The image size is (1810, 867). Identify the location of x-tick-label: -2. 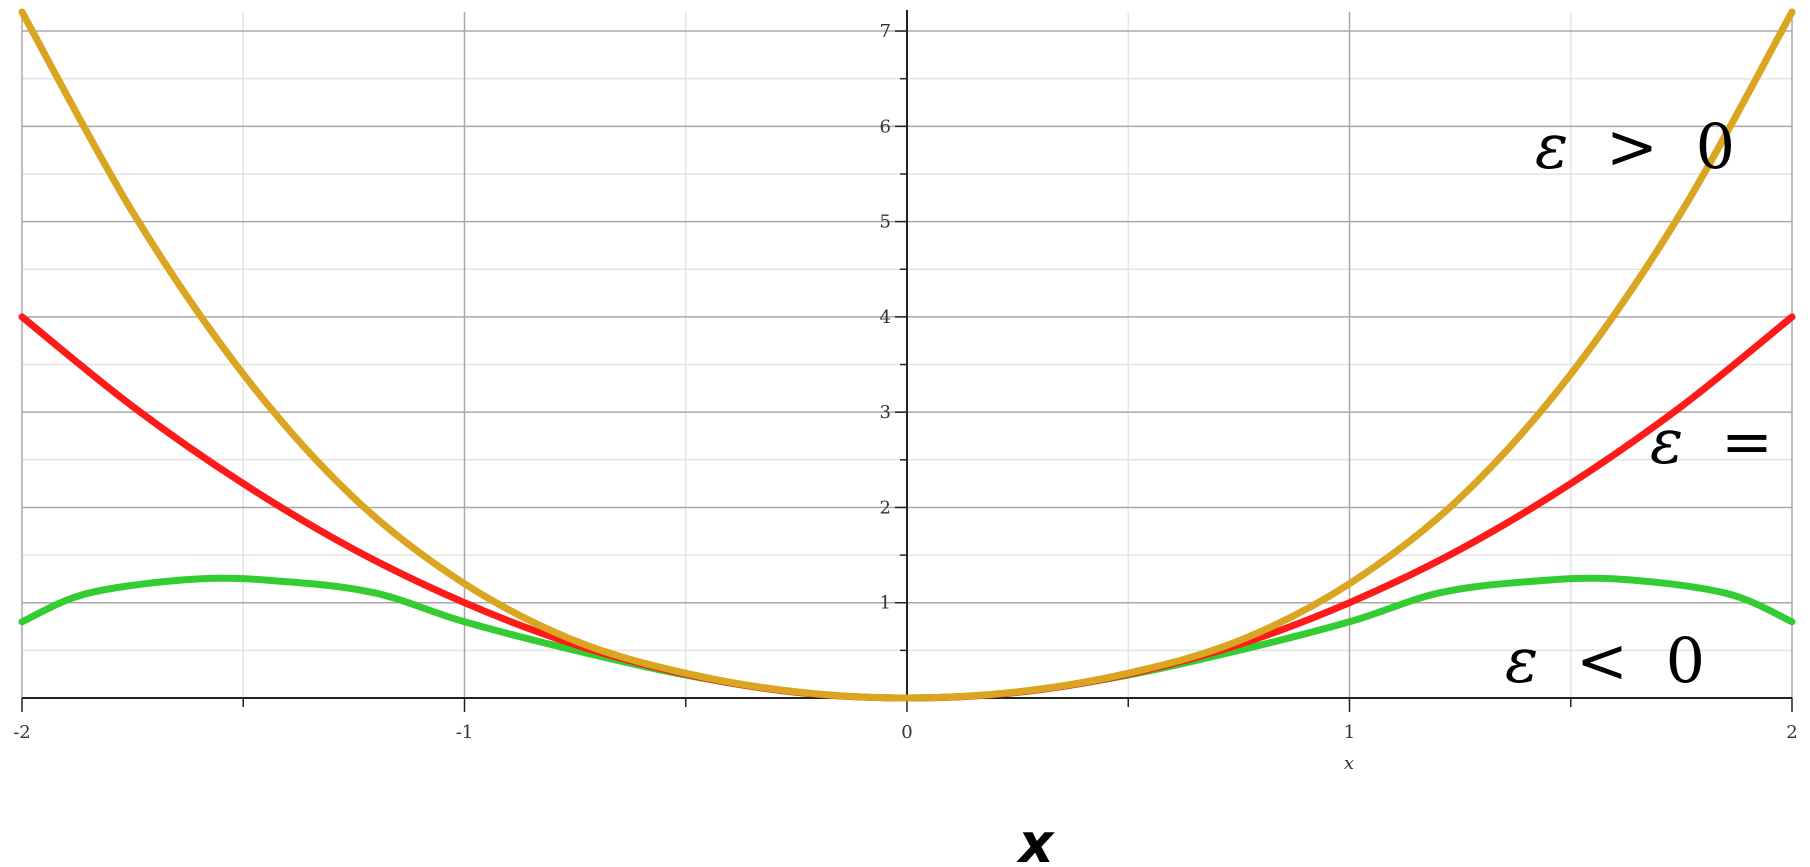
(22, 732).